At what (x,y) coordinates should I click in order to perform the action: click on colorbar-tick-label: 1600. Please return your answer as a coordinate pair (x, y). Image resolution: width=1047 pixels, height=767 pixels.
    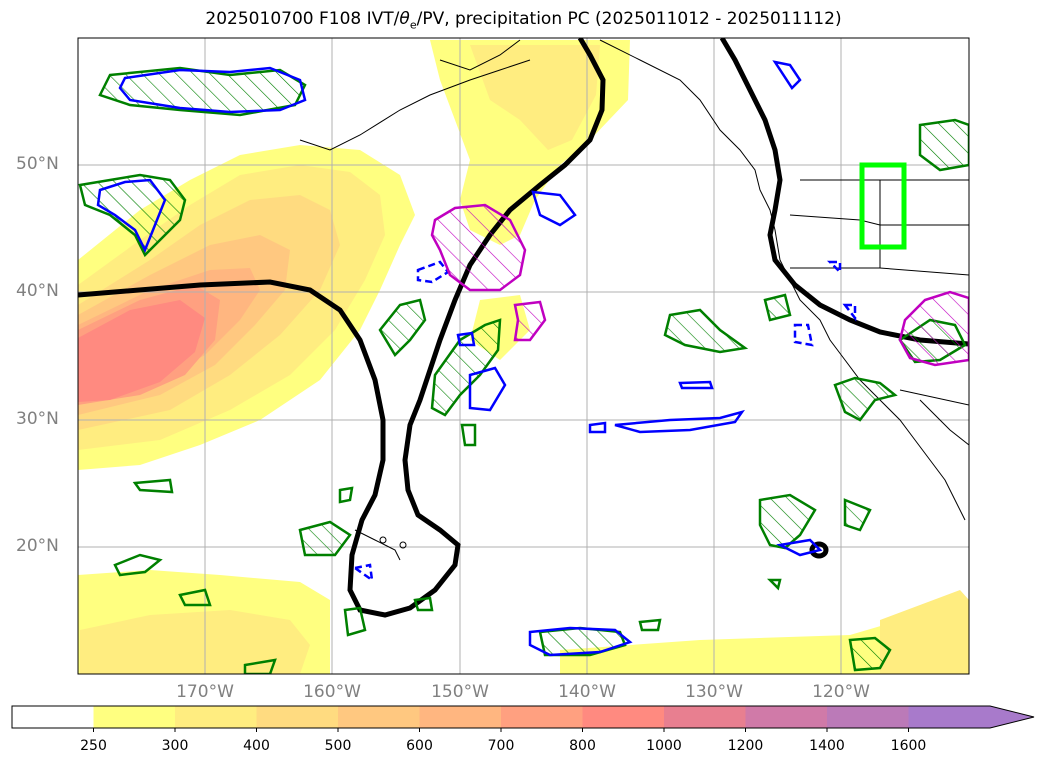
    Looking at the image, I should click on (908, 746).